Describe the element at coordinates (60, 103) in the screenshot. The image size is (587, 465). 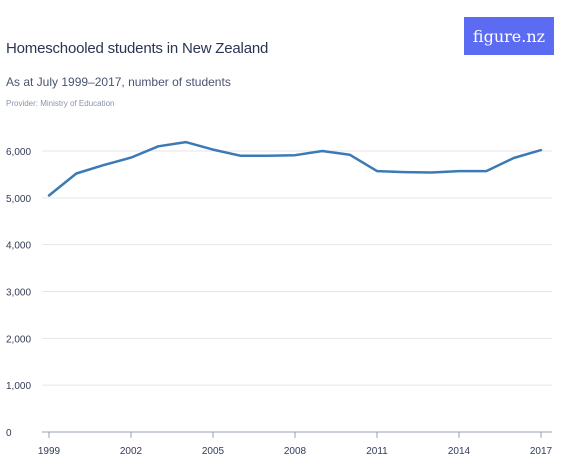
I see `data-provider: Provider: Ministry of Education` at that location.